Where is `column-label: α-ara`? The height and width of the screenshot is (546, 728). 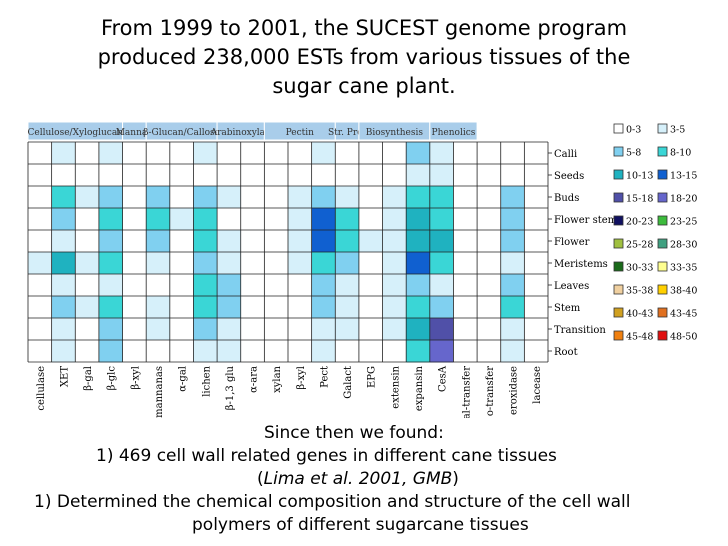 column-label: α-ara is located at coordinates (254, 379).